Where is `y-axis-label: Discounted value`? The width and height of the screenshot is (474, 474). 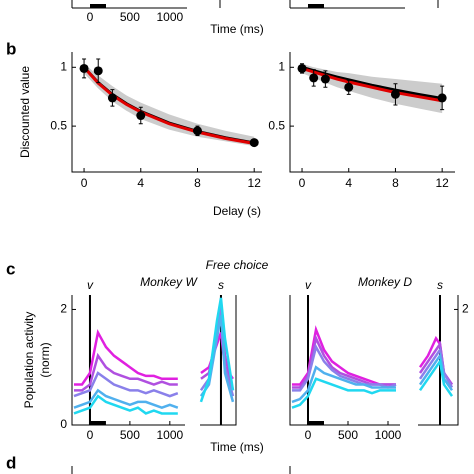 y-axis-label: Discounted value is located at coordinates (25, 112).